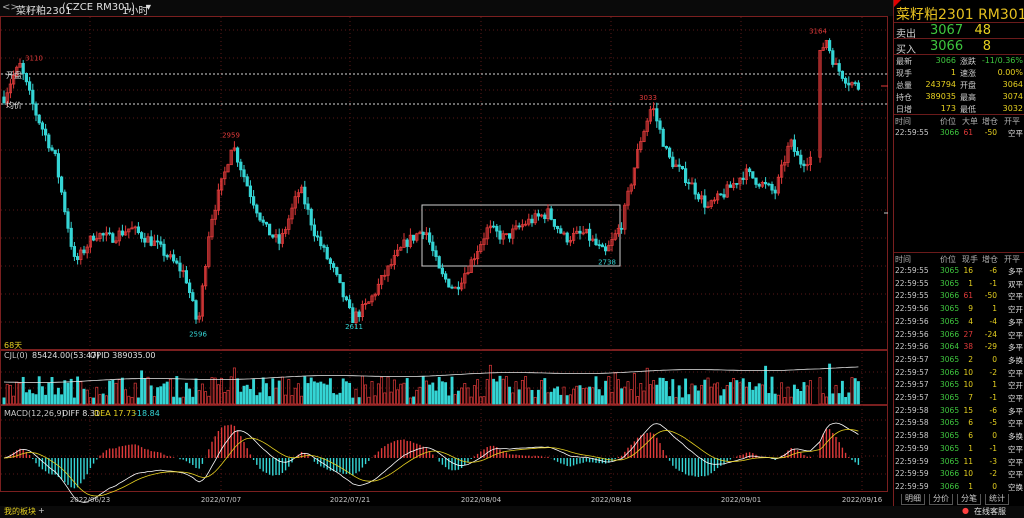 Image resolution: width=1024 pixels, height=518 pixels. What do you see at coordinates (149, 7) in the screenshot?
I see `chevron-down-icon: ▾` at bounding box center [149, 7].